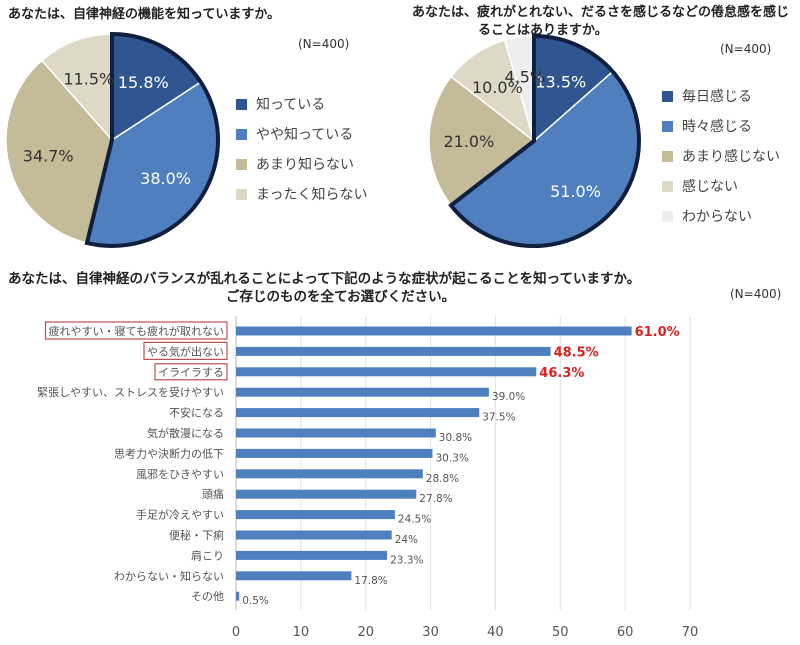 This screenshot has width=800, height=645. I want to click on bar-category-label-4: 不安になる, so click(196, 413).